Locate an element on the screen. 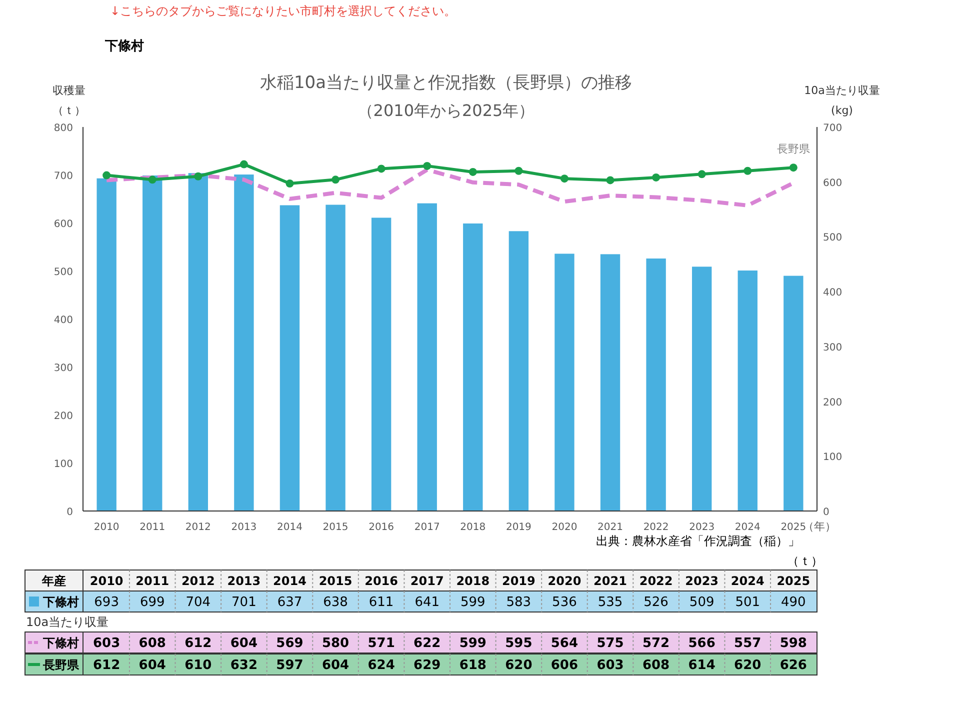 Image resolution: width=960 pixels, height=701 pixels. data-label: 583 is located at coordinates (519, 602).